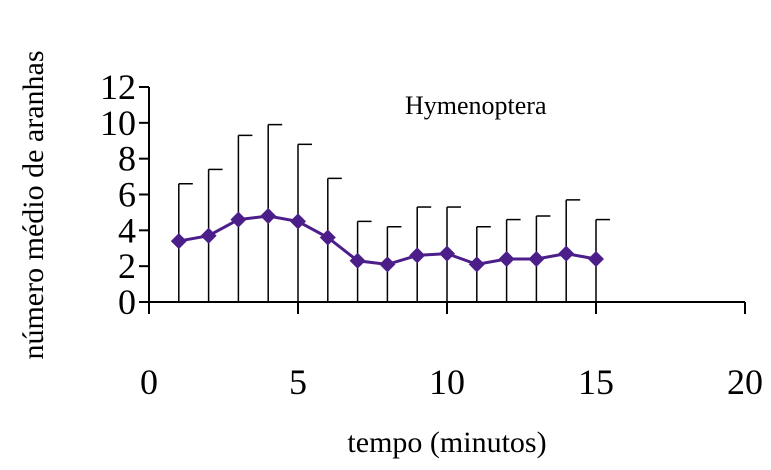  I want to click on y-tick-label: 0, so click(127, 302).